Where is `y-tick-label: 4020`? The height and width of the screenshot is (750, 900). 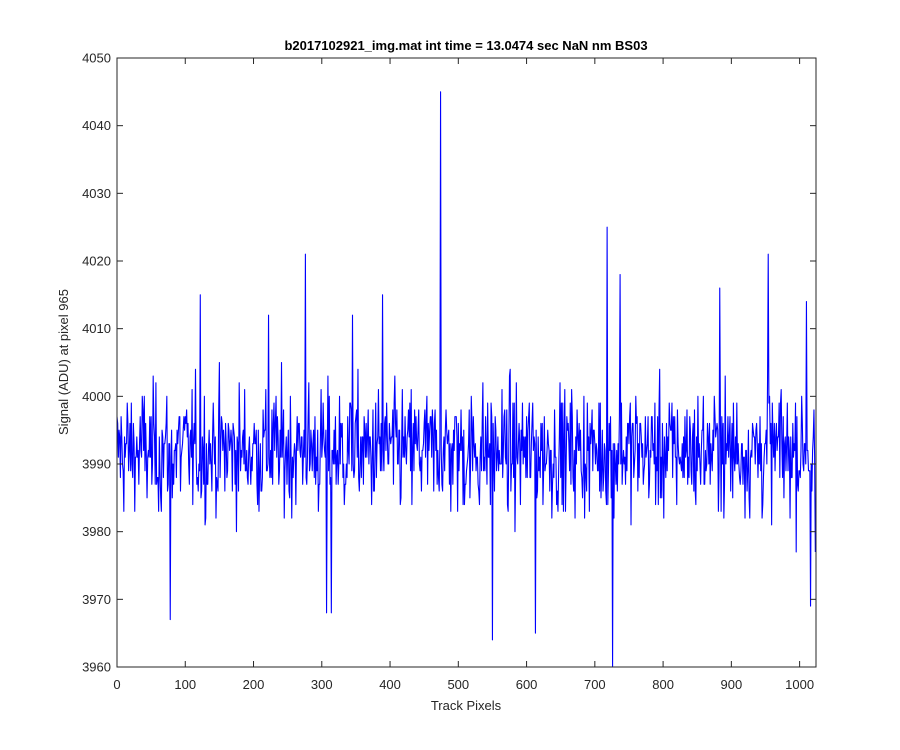 y-tick-label: 4020 is located at coordinates (96, 261).